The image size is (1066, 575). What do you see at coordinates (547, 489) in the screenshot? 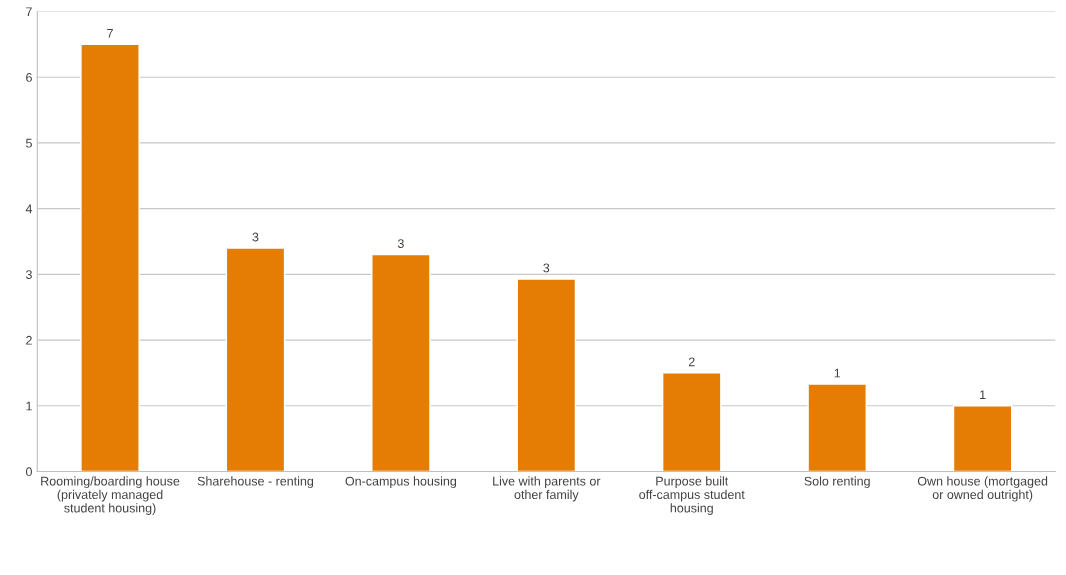
I see `x-tick-label: Live with parents or other family` at bounding box center [547, 489].